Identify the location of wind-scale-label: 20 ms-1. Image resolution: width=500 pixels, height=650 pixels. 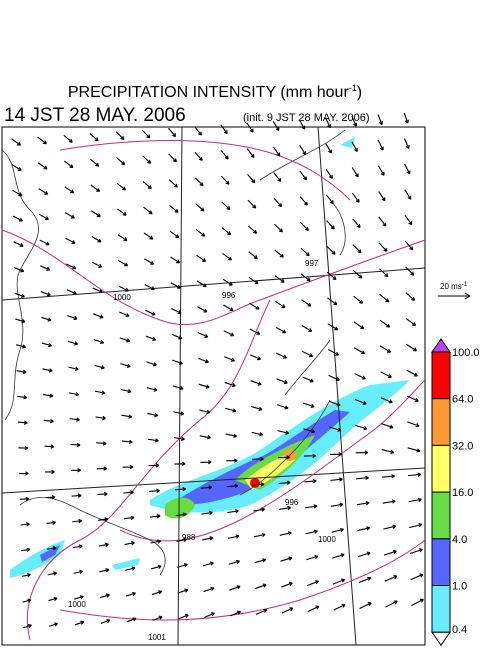
(454, 286).